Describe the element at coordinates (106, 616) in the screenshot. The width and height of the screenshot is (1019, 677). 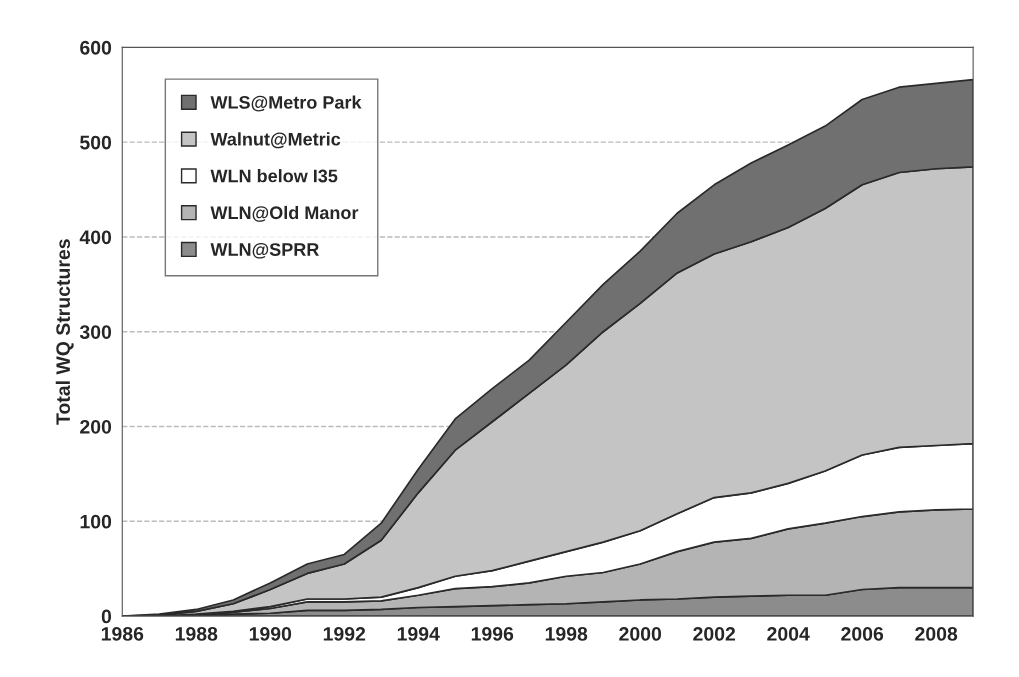
I see `y-tick-label: 0` at that location.